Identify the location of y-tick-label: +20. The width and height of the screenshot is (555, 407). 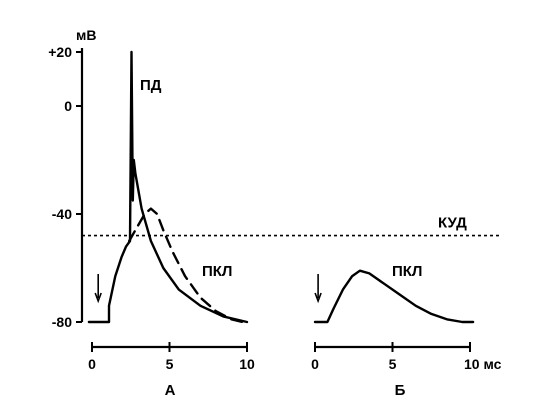
(60, 52).